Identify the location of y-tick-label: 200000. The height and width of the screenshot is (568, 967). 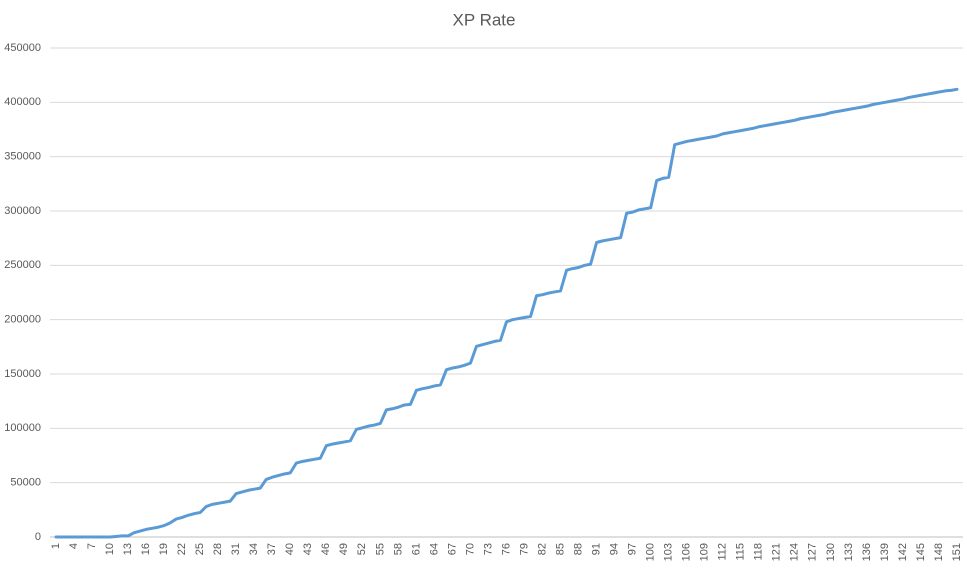
(22, 320).